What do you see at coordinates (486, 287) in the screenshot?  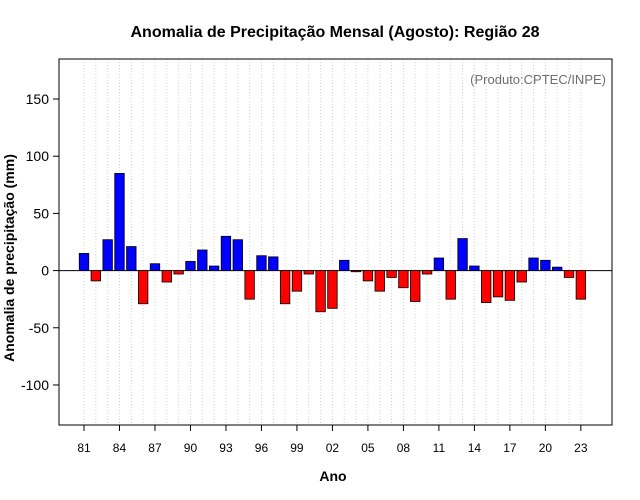 I see `bar-2015` at bounding box center [486, 287].